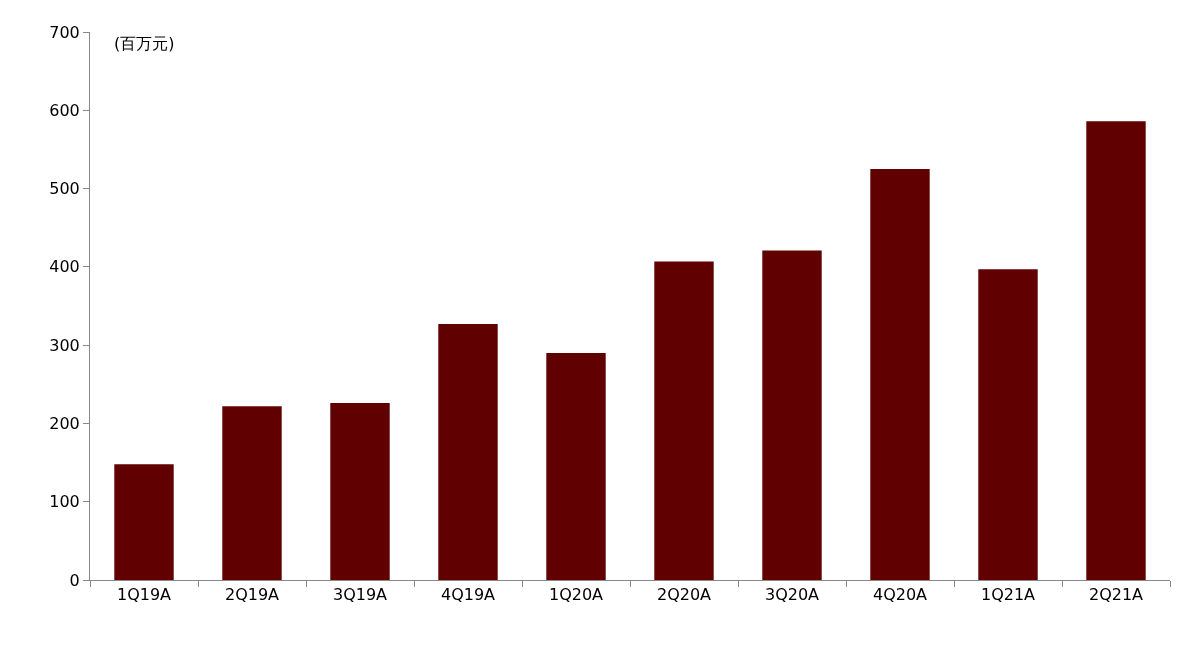 The width and height of the screenshot is (1188, 657). What do you see at coordinates (64, 110) in the screenshot?
I see `y-tick-label: 600` at bounding box center [64, 110].